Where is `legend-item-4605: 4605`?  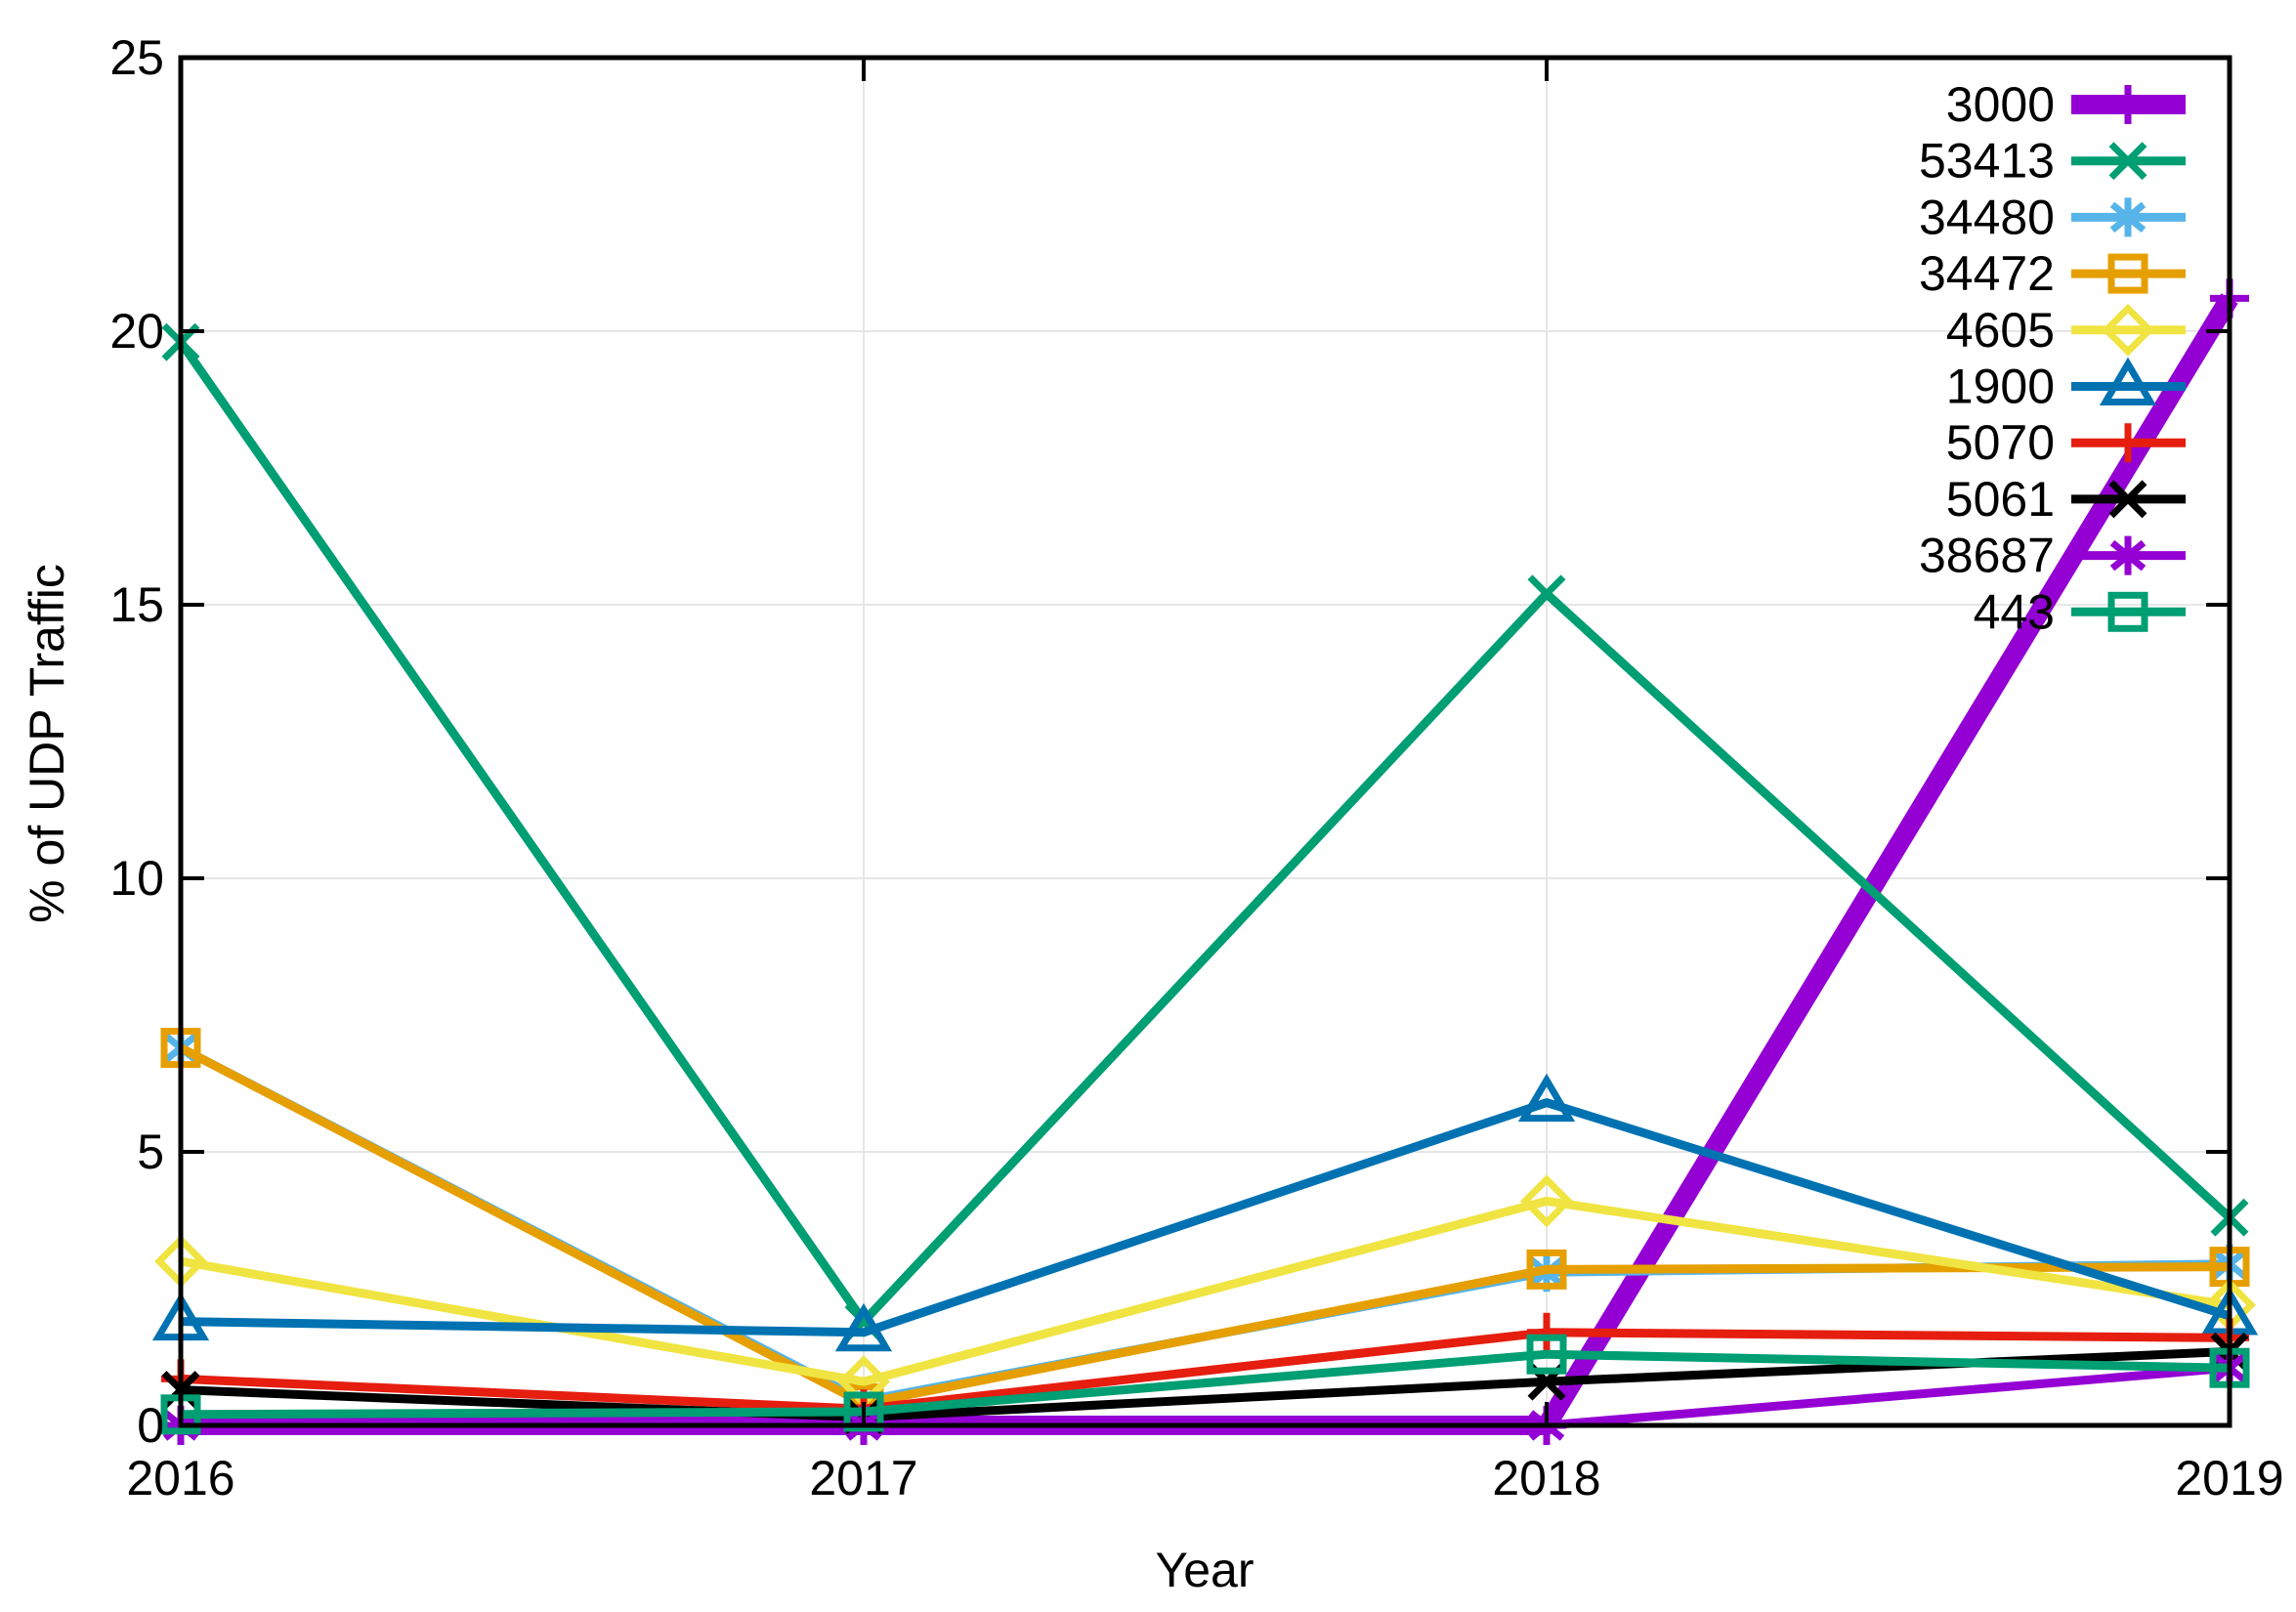 legend-item-4605: 4605 is located at coordinates (2066, 330).